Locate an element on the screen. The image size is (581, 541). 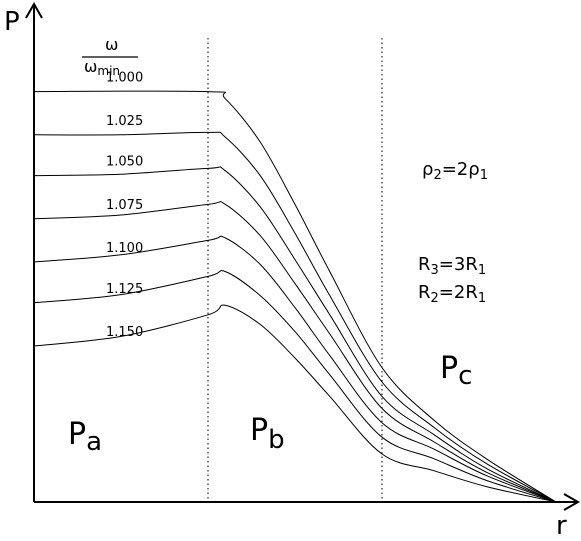
radius3-eq: =3 is located at coordinates (452, 264).